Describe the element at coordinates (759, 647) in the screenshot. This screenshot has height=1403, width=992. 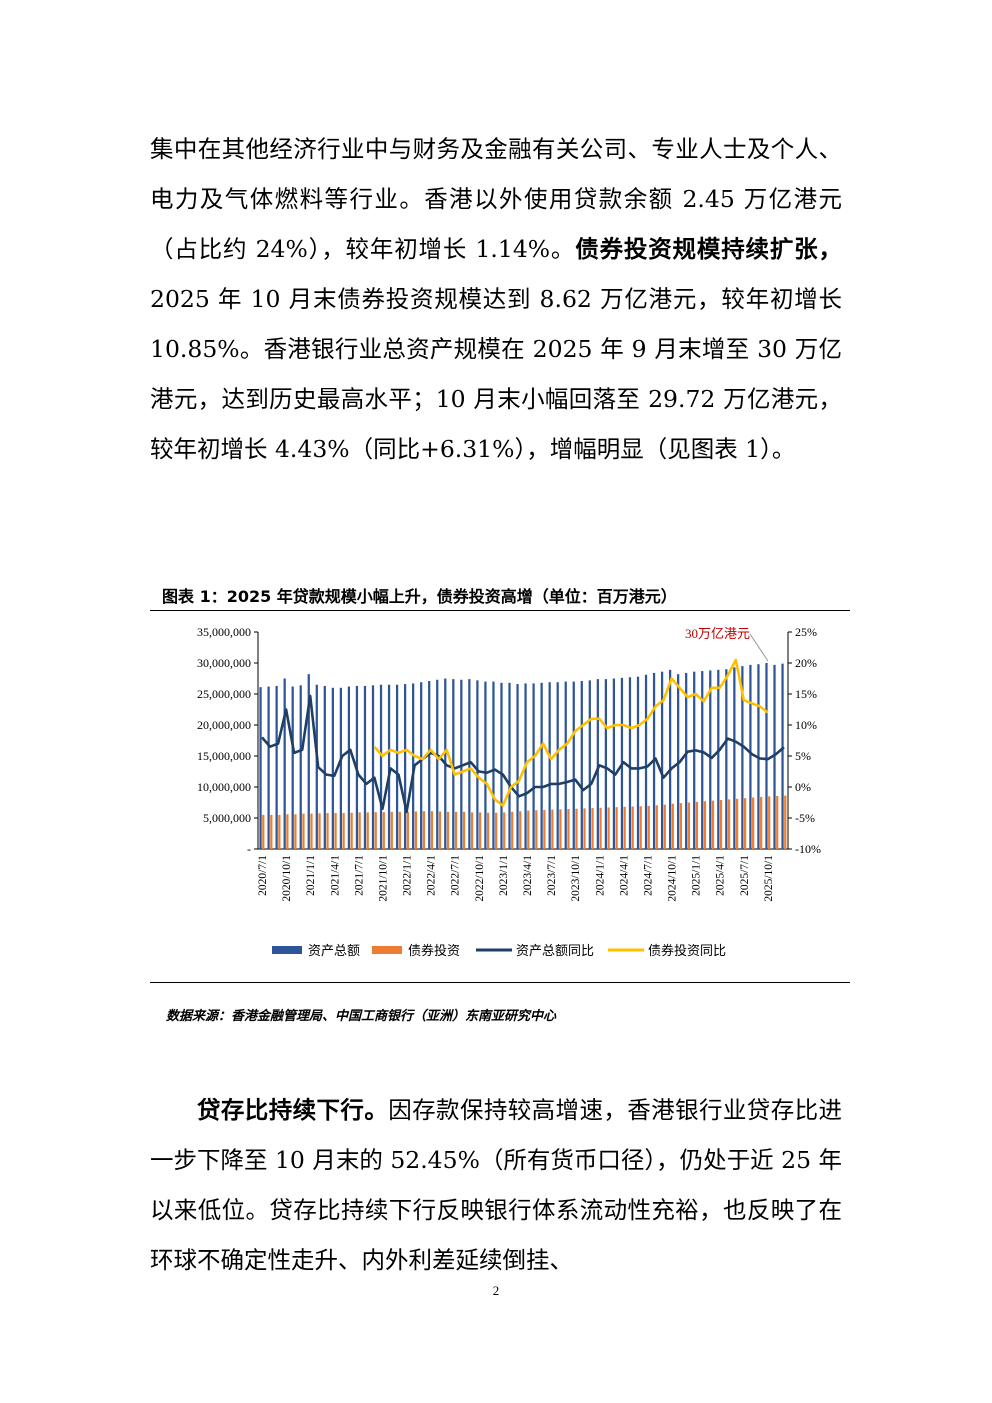
I see `annotation-pointer` at that location.